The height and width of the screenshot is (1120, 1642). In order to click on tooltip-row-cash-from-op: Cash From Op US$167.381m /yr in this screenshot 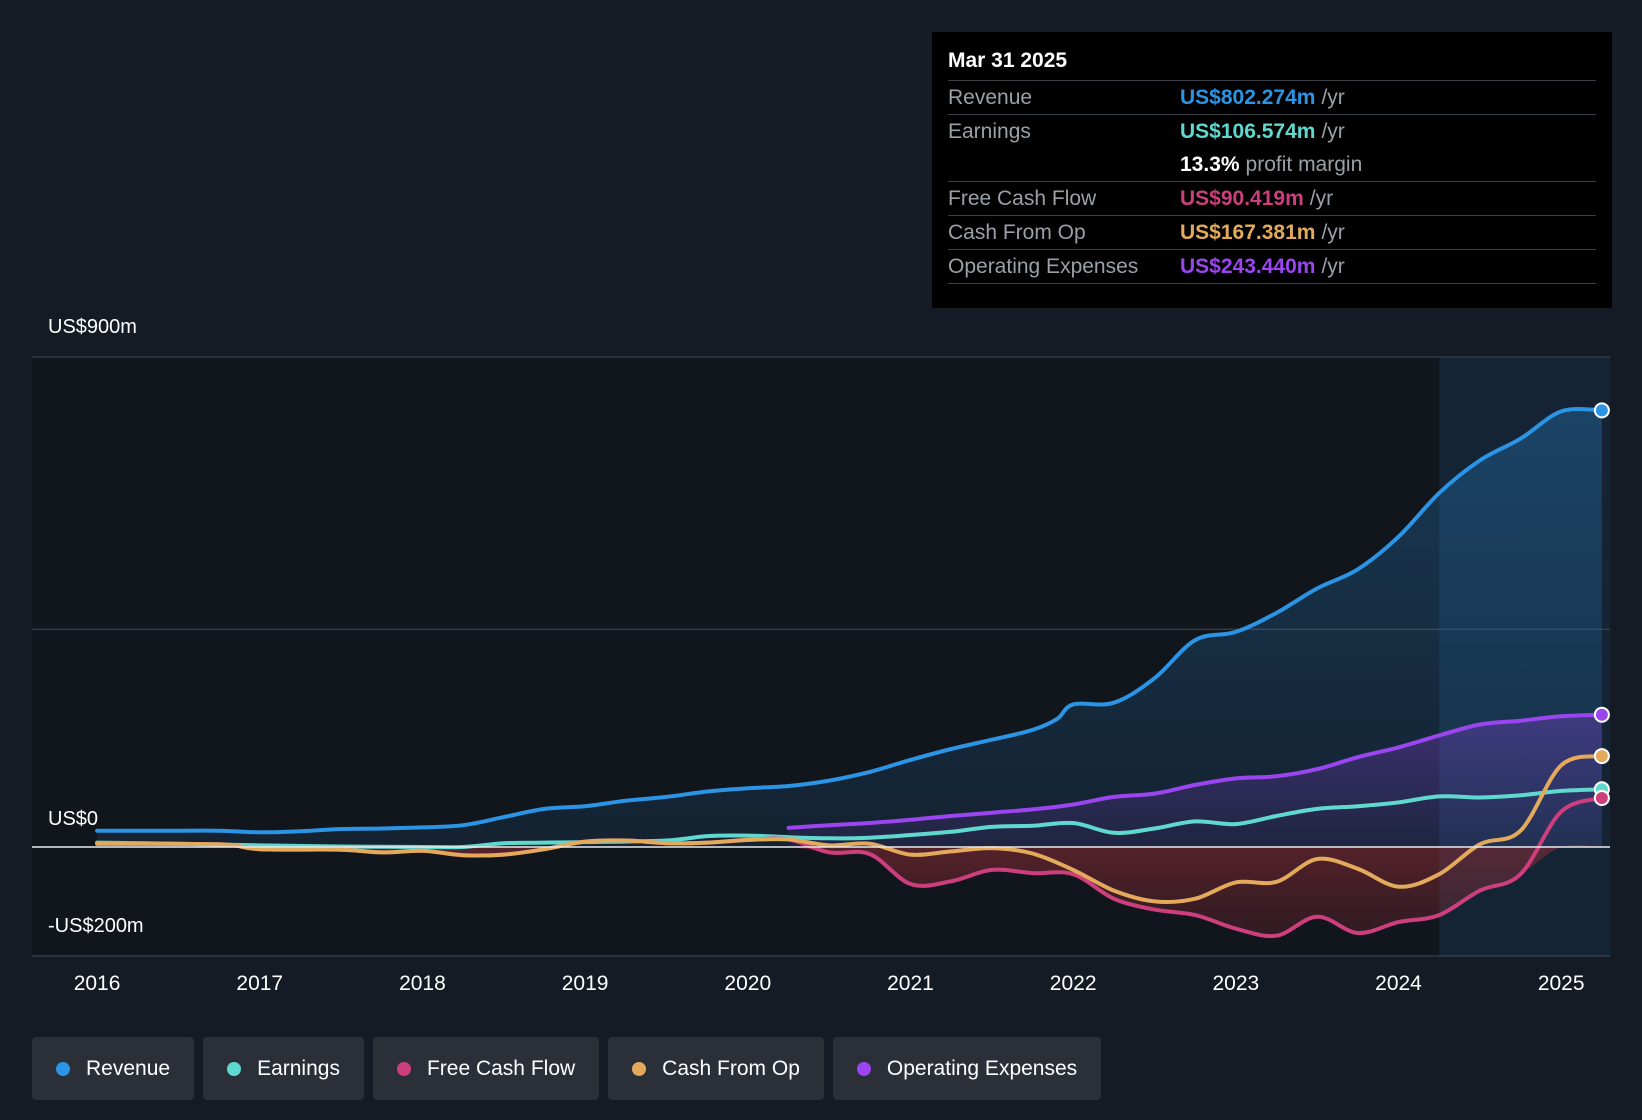, I will do `click(1272, 233)`.